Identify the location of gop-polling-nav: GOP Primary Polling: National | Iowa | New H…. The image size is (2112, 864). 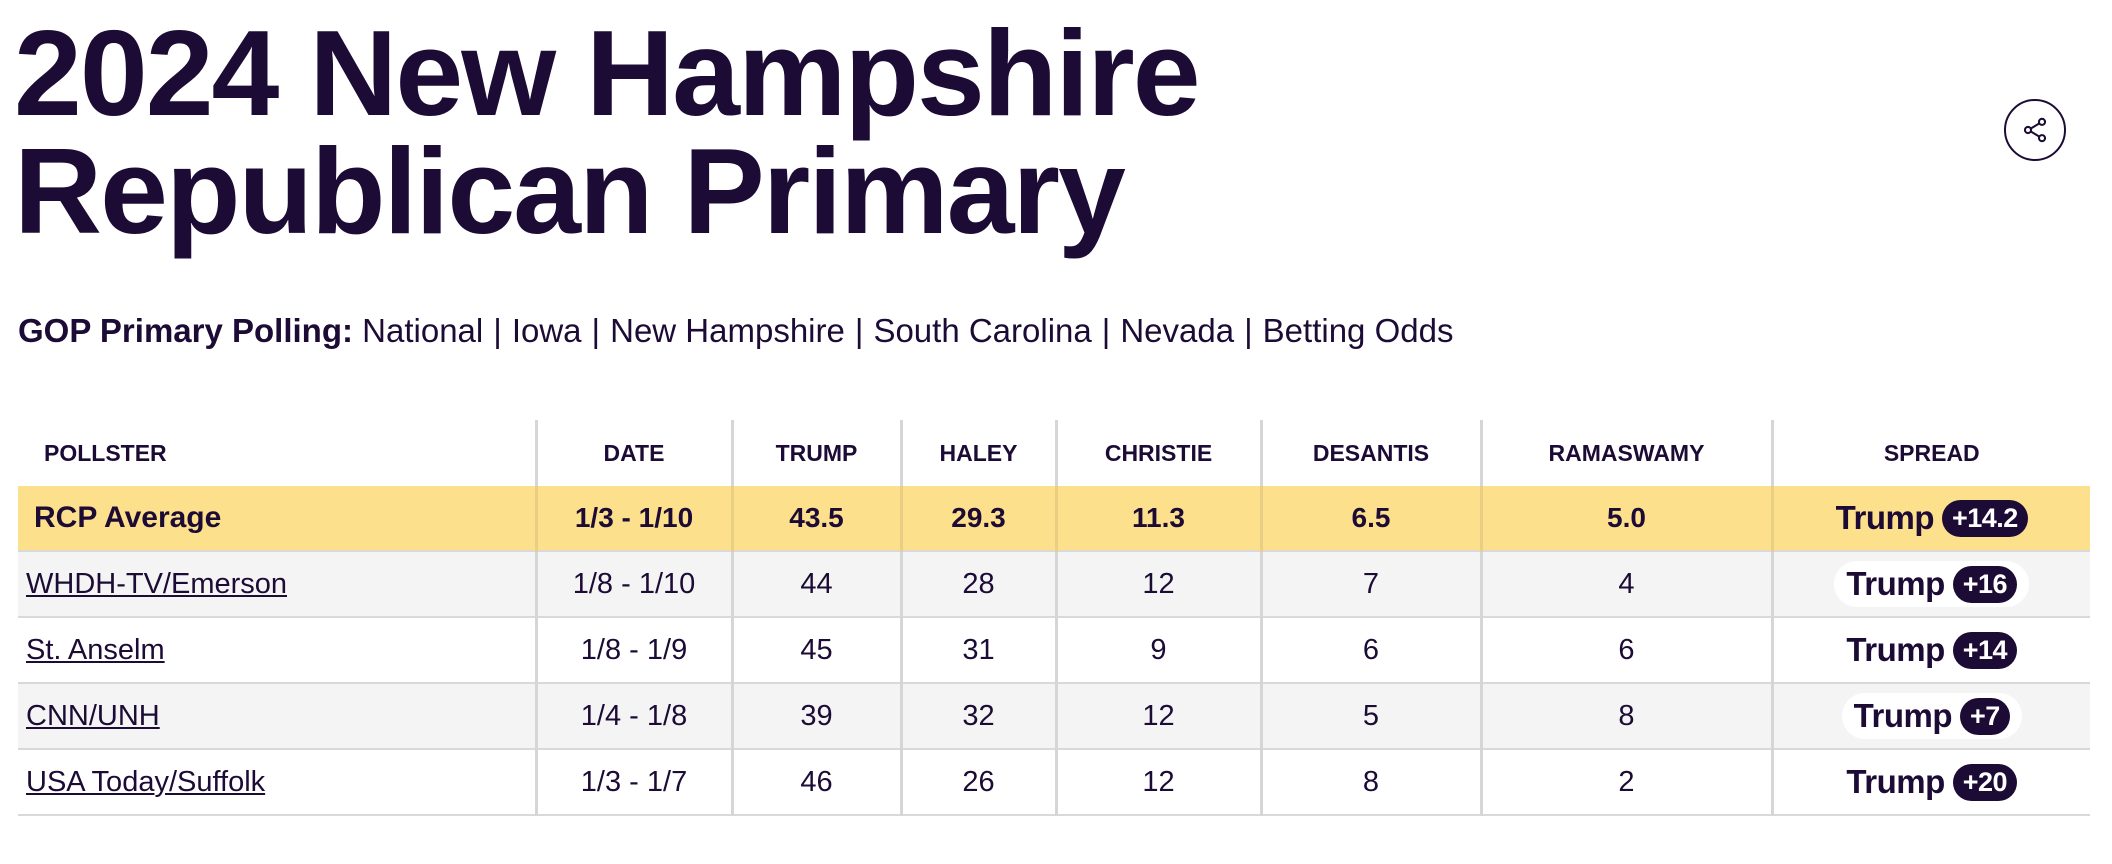
(735, 331).